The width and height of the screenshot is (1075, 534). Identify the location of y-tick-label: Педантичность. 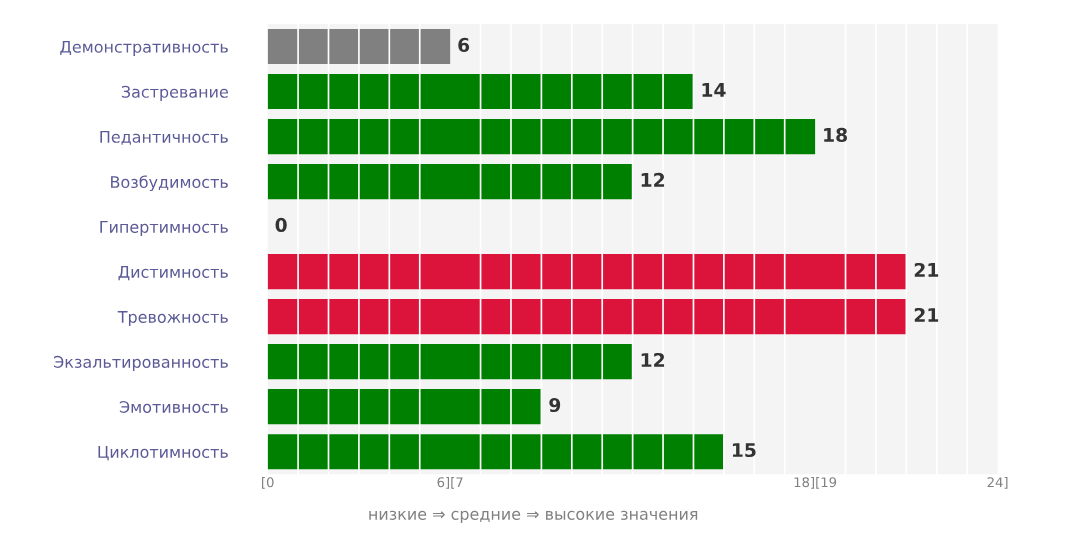
(164, 137).